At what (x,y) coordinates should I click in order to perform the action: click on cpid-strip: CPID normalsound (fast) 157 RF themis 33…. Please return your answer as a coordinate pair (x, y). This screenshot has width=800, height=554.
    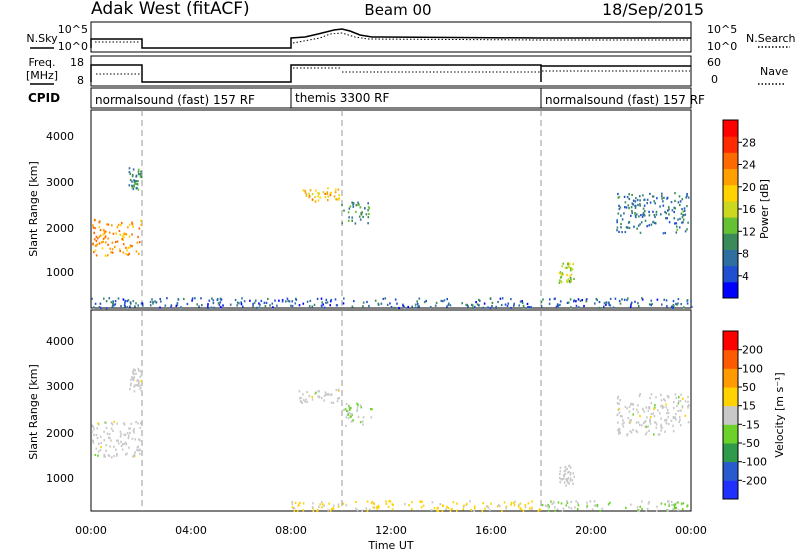
    Looking at the image, I should click on (366, 98).